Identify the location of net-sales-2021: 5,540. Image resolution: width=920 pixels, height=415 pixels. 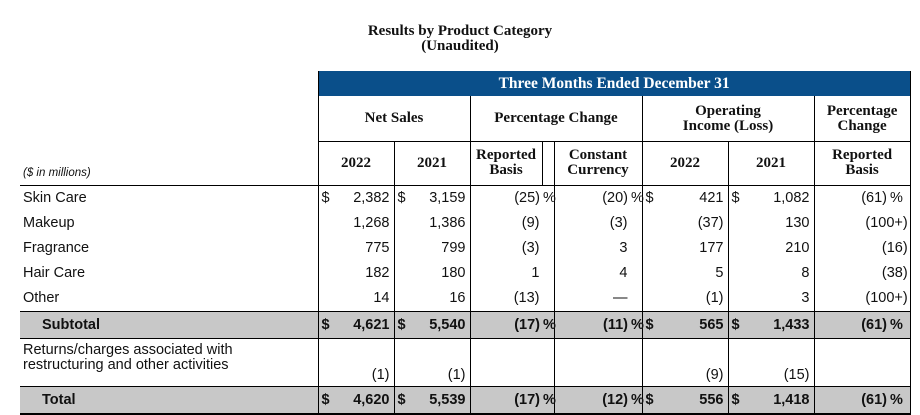
(439, 324).